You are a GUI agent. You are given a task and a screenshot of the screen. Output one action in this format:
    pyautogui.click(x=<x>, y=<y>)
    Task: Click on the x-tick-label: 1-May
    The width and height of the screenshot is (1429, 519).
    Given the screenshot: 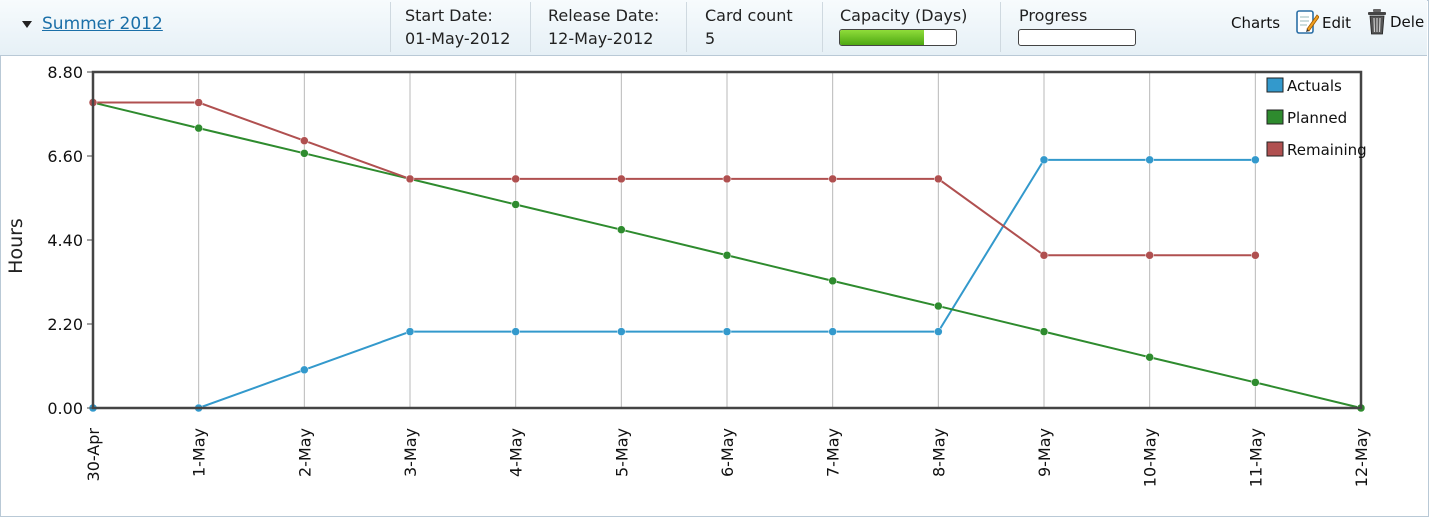 What is the action you would take?
    pyautogui.click(x=199, y=452)
    